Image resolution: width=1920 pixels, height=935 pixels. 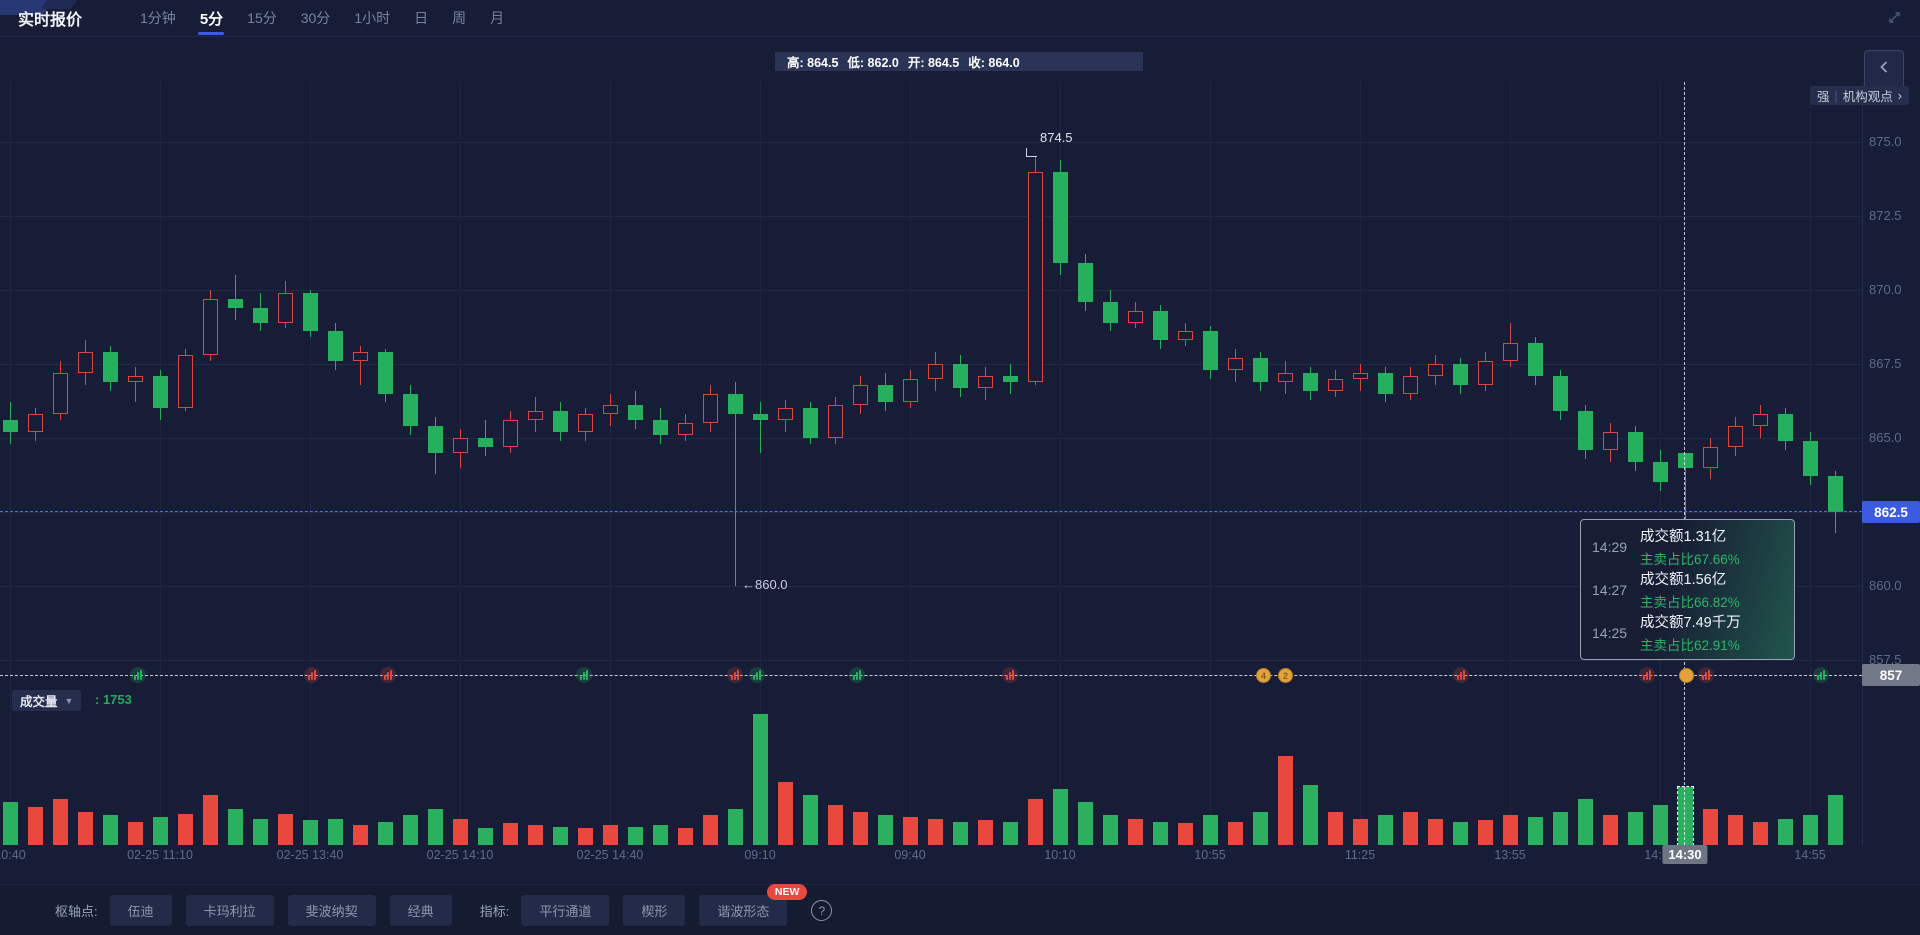 What do you see at coordinates (421, 18) in the screenshot?
I see `tab-日: 日` at bounding box center [421, 18].